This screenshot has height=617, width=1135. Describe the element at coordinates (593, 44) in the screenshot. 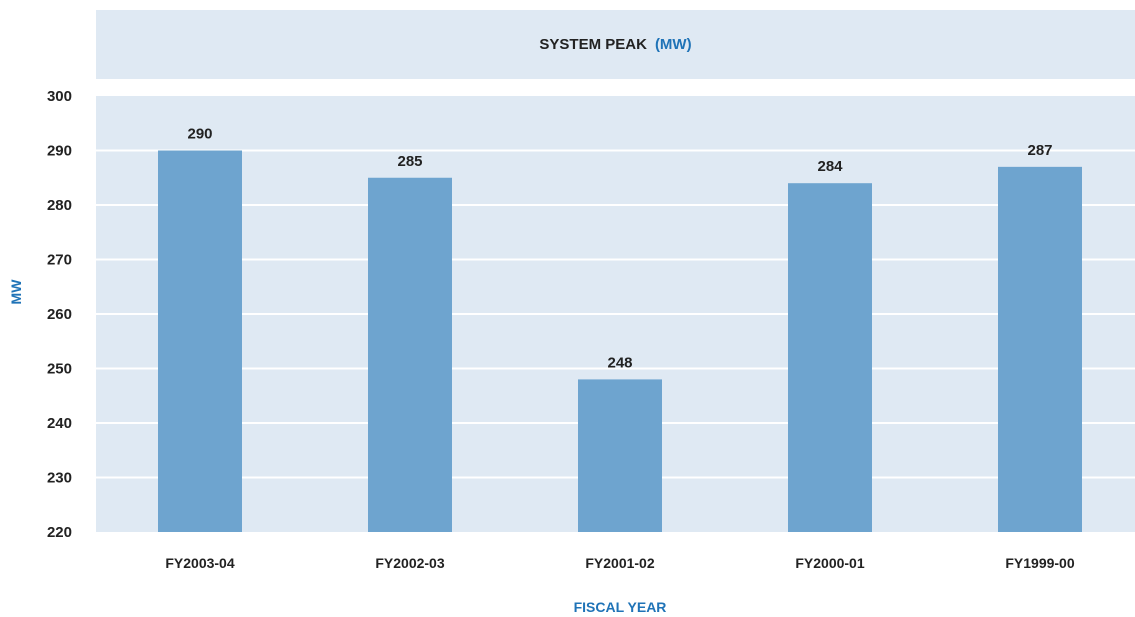

I see `chart-title: SYSTEM PEAK` at that location.